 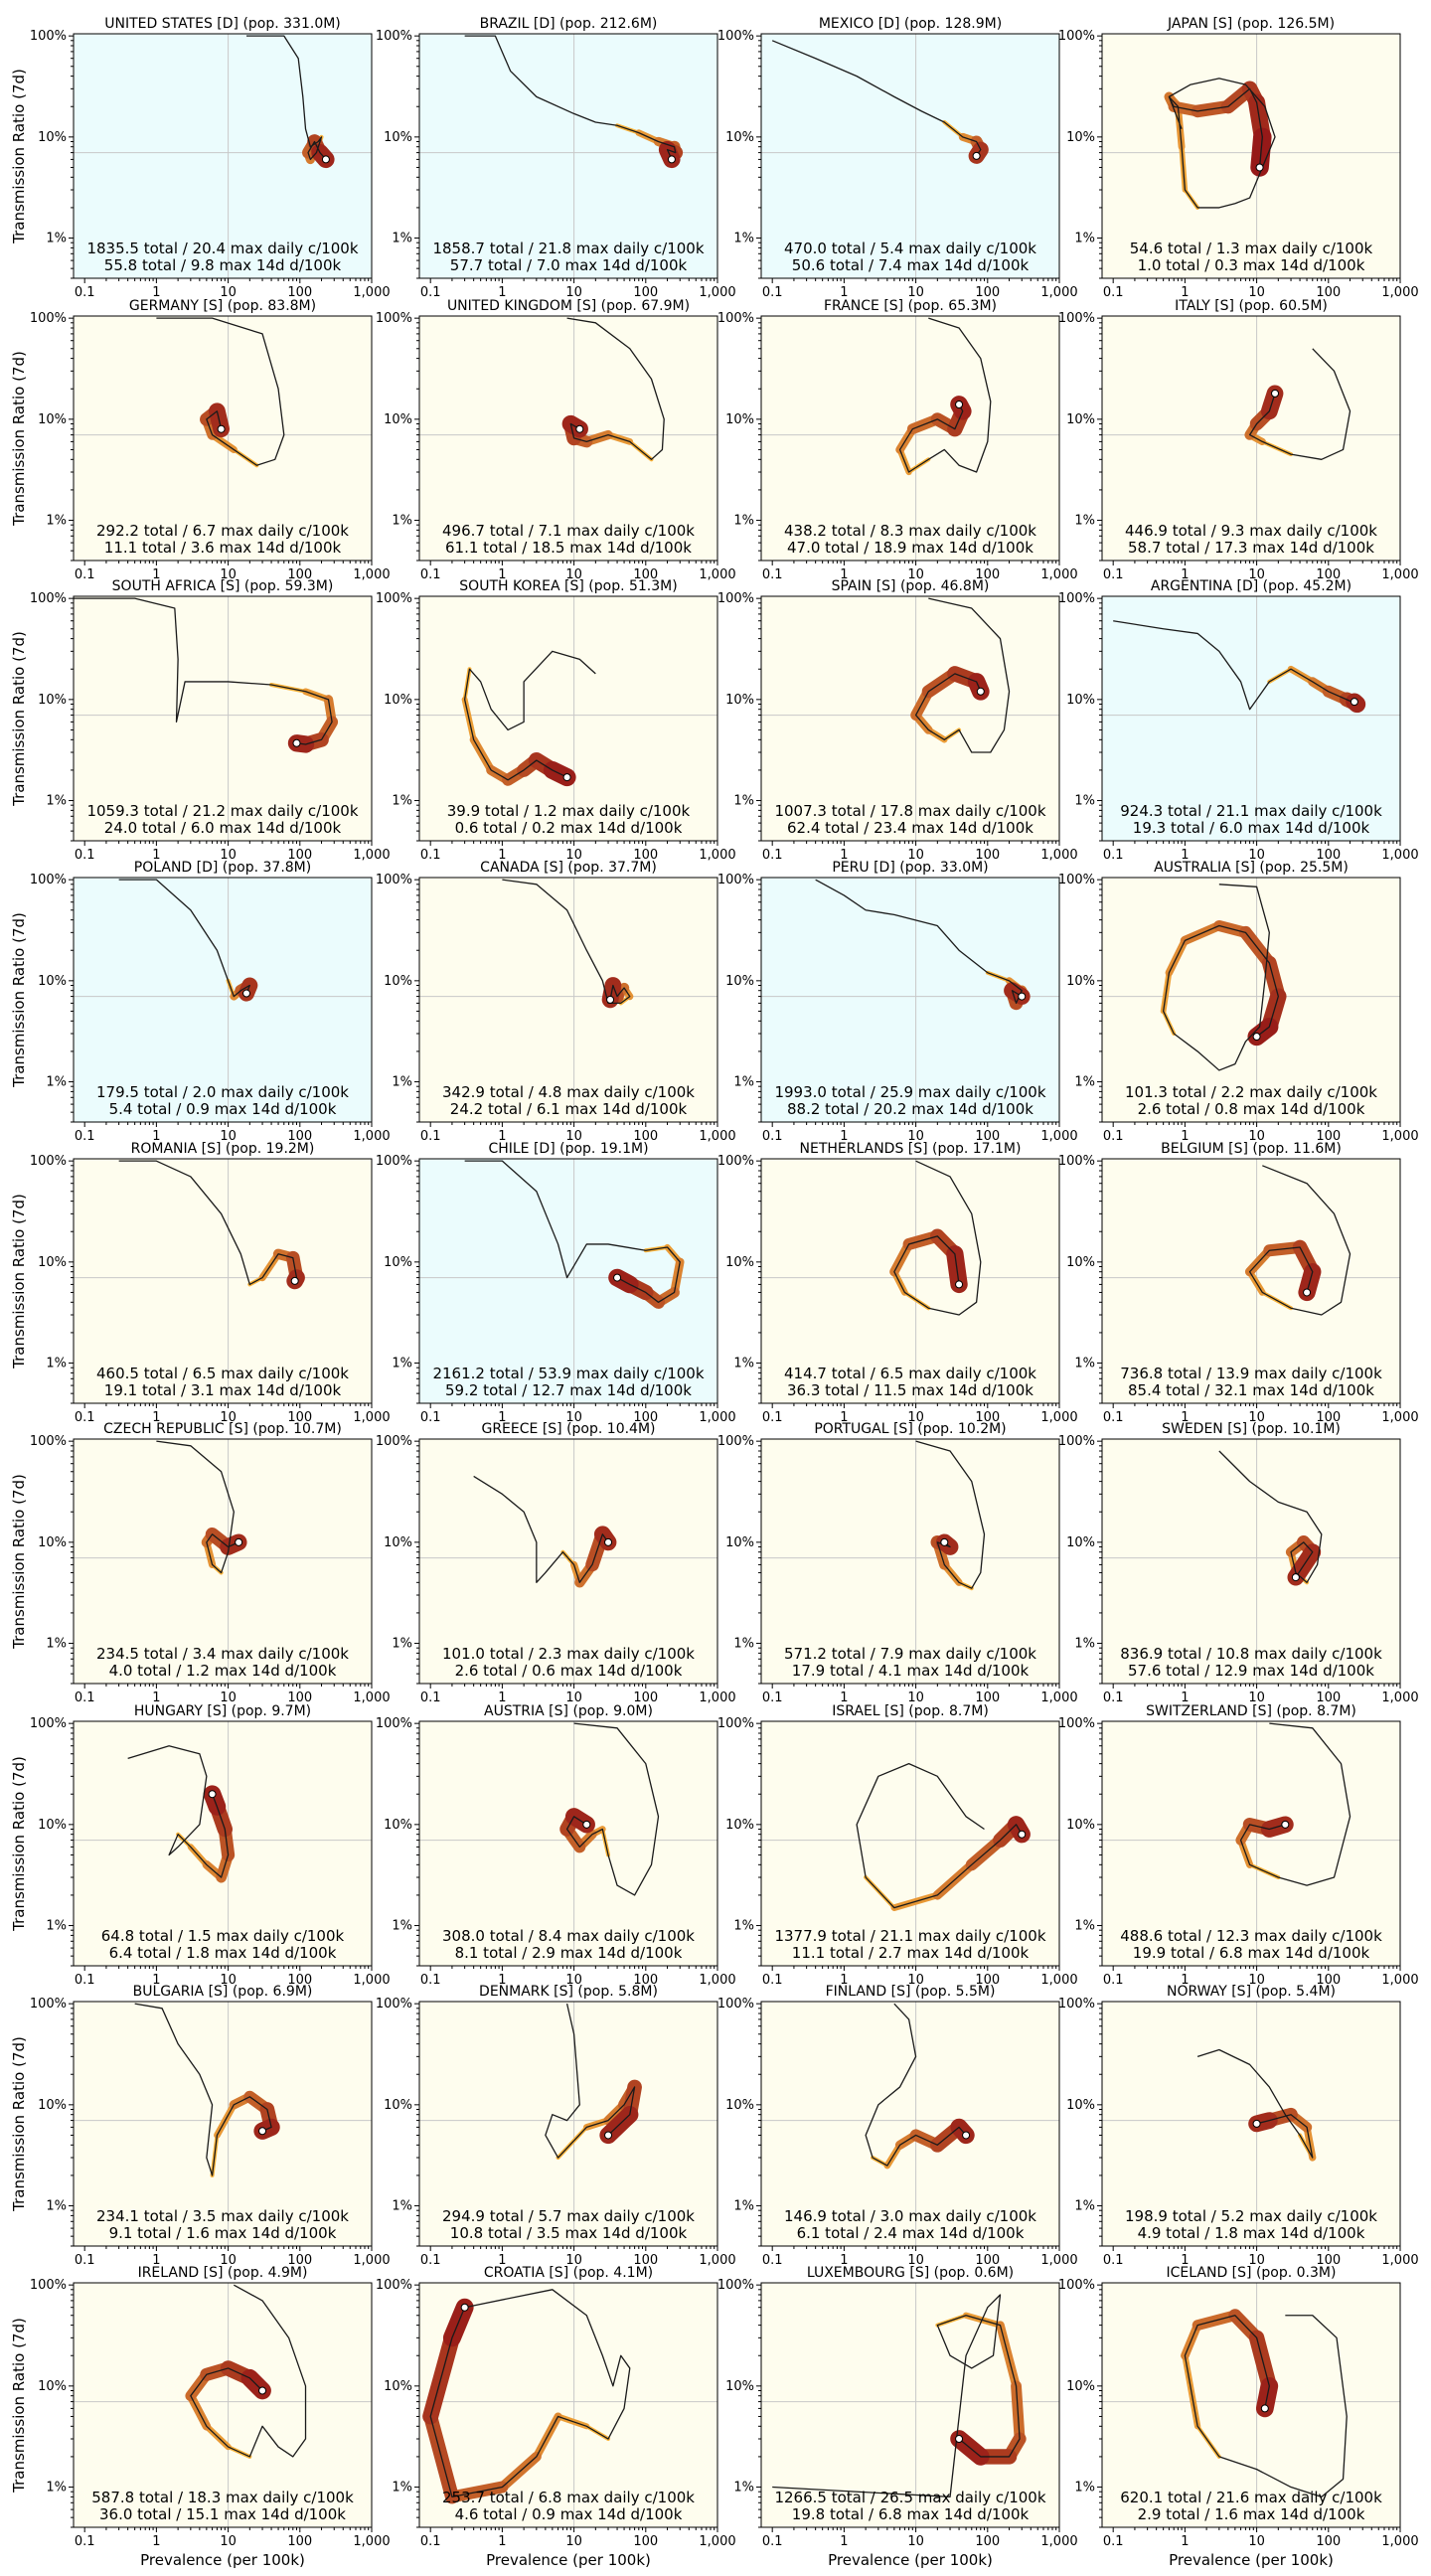 What do you see at coordinates (222, 2560) in the screenshot?
I see `x-axis-label: Prevalence (per 100k)` at bounding box center [222, 2560].